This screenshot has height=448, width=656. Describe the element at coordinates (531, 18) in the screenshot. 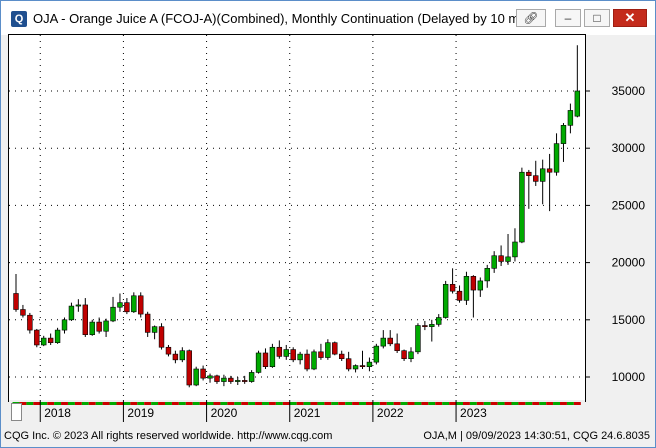

I see `link-icon: 🔗︎` at that location.